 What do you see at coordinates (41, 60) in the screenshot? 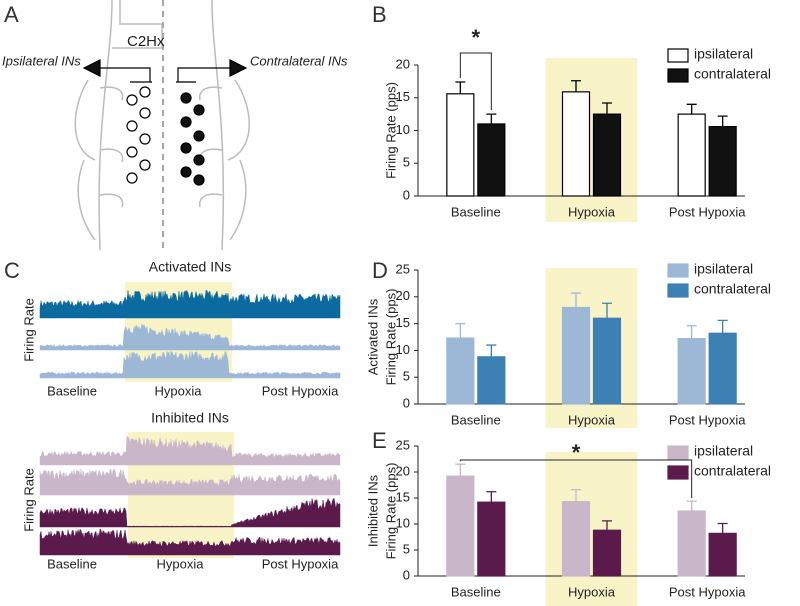
I see `diagram-label: Ipsilateral INs` at bounding box center [41, 60].